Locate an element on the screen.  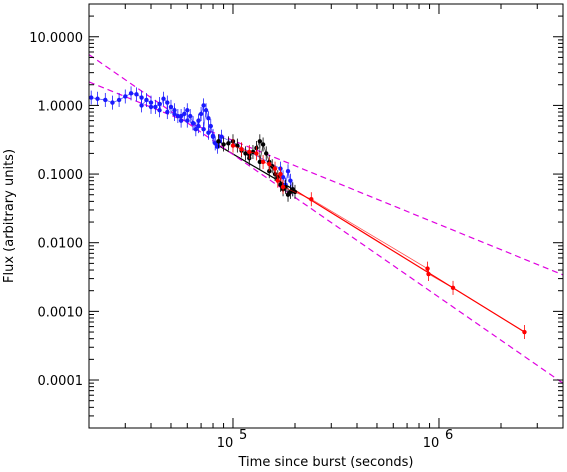
fit-line is located at coordinates (254, 166).